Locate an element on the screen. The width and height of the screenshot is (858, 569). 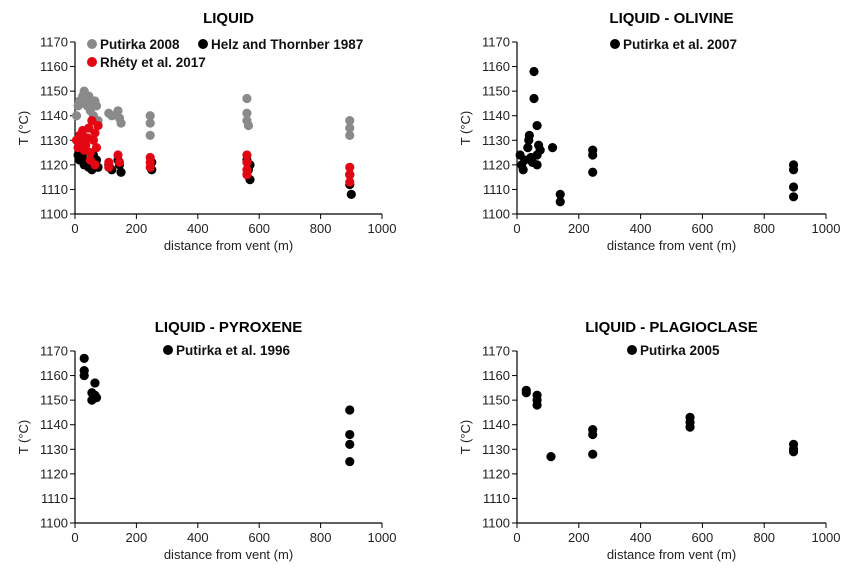
y-tick-label: 1100 is located at coordinates (496, 523).